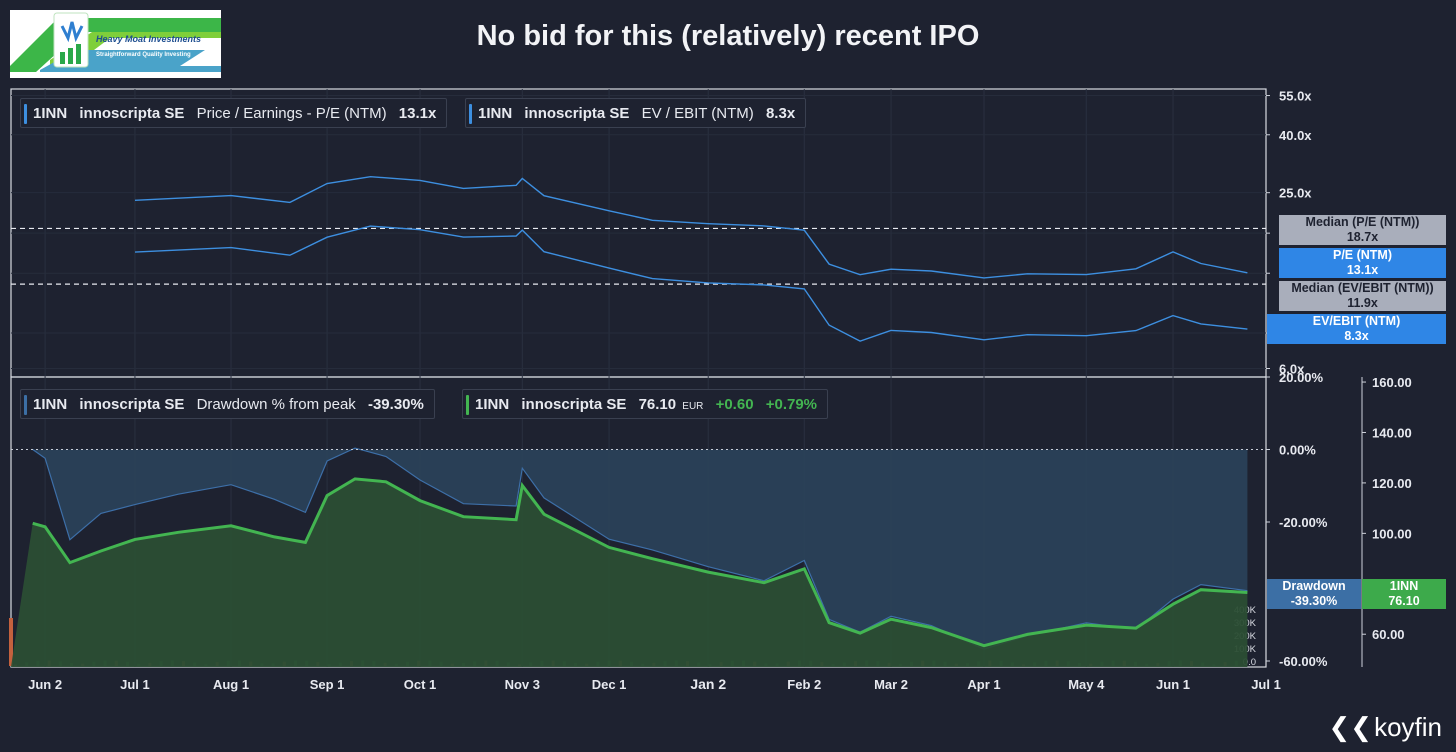 The image size is (1456, 752). Describe the element at coordinates (728, 36) in the screenshot. I see `page-title: No bid for this (relatively) recent IPO` at that location.